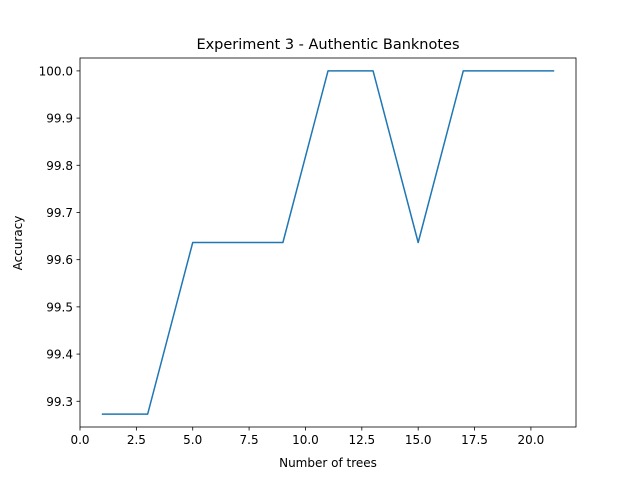  What do you see at coordinates (531, 440) in the screenshot?
I see `x-tick-label: 20.0` at bounding box center [531, 440].